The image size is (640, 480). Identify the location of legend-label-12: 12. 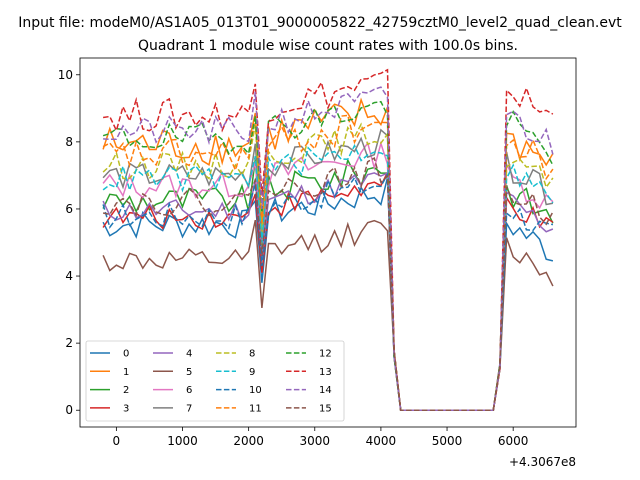
(325, 354).